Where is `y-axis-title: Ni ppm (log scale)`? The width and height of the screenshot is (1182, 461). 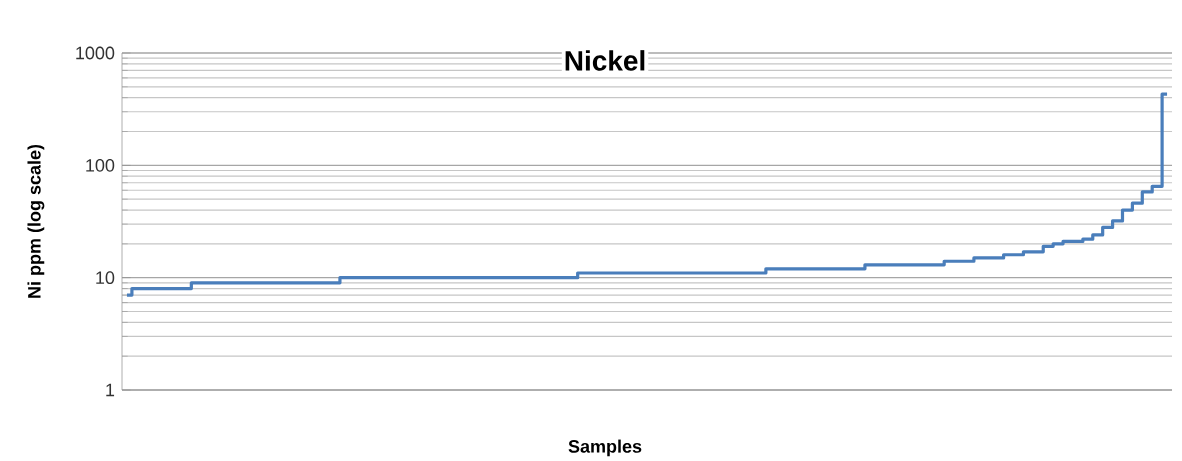 y-axis-title: Ni ppm (log scale) is located at coordinates (36, 221).